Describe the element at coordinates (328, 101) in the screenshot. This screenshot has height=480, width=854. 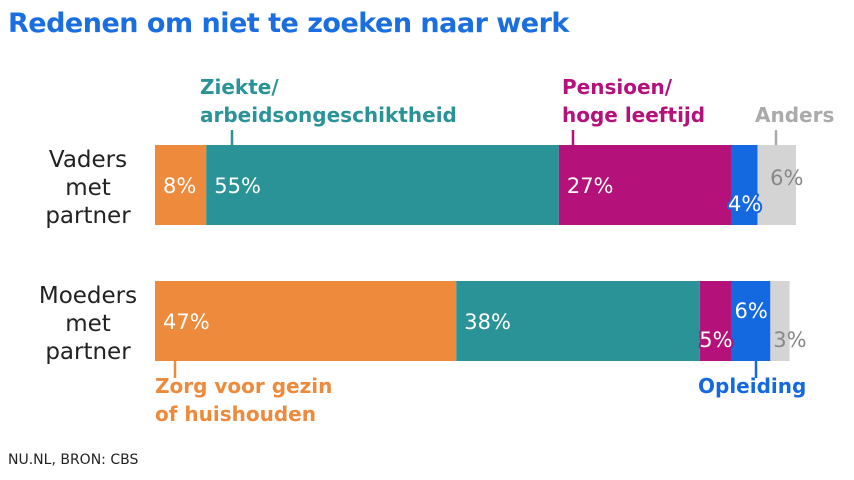
I see `legend-label: Ziekte/arbeidsongeschiktheid` at that location.